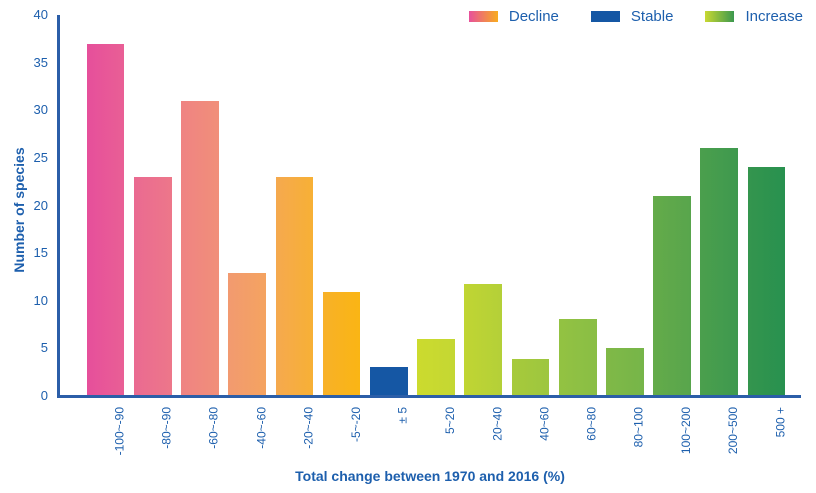  I want to click on bar-increase-100~200, so click(672, 295).